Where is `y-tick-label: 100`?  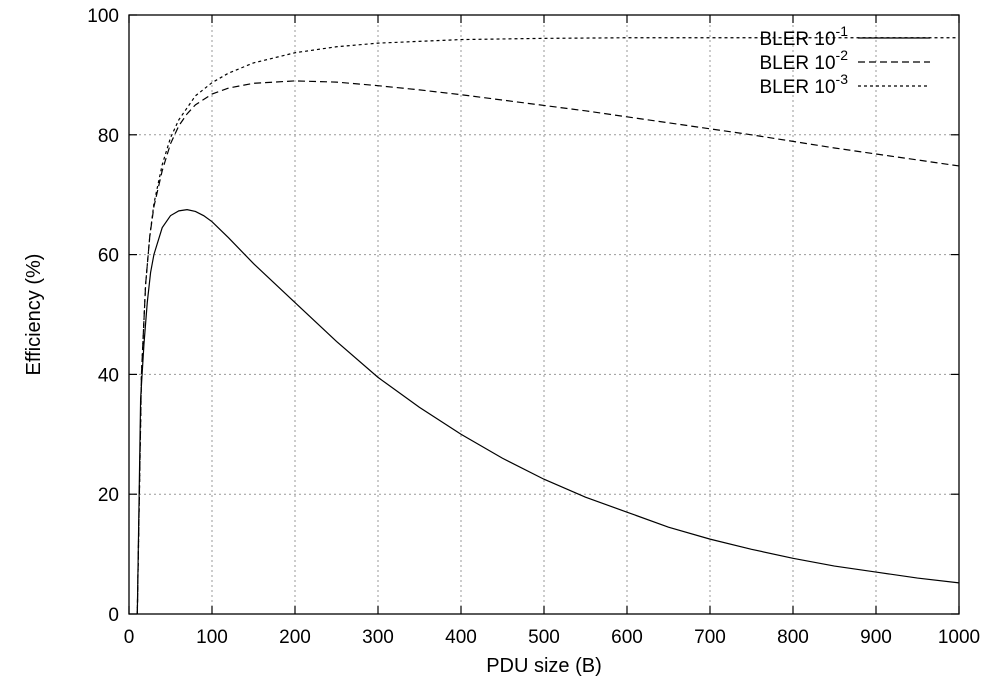 y-tick-label: 100 is located at coordinates (103, 16).